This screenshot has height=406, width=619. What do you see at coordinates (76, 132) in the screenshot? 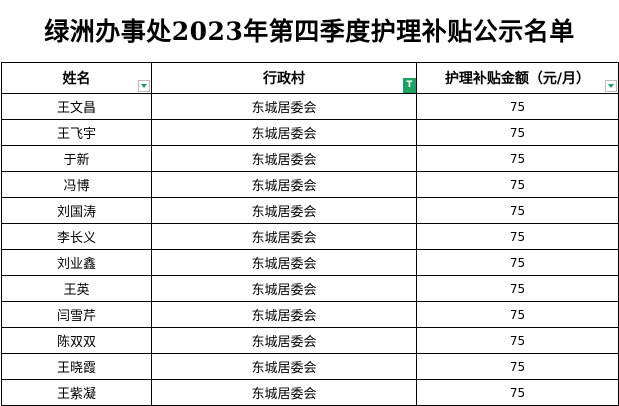
I see `name-cell: 王飞宇` at bounding box center [76, 132].